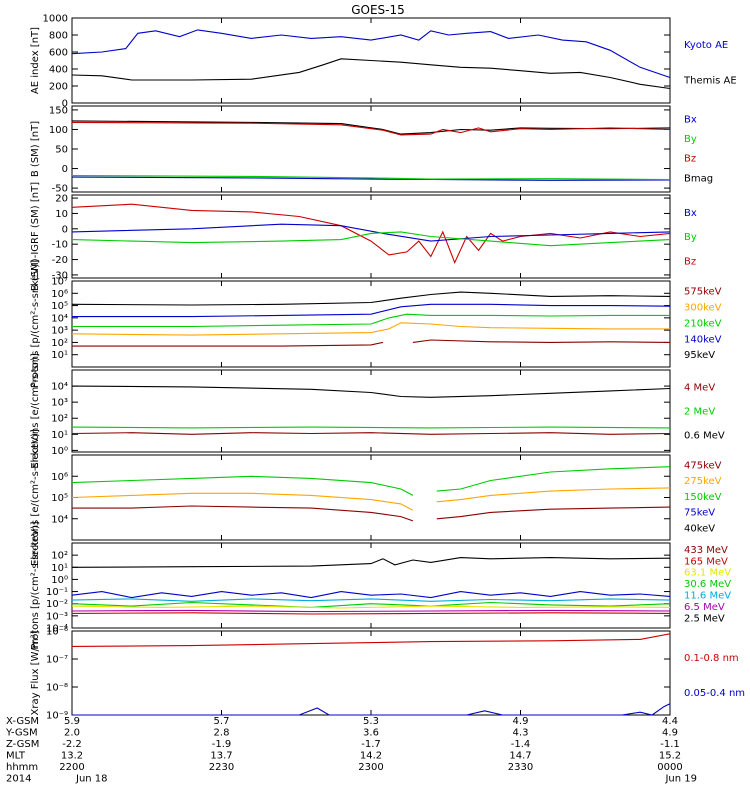  What do you see at coordinates (57, 716) in the screenshot?
I see `y-tick-label: 10⁻⁹` at bounding box center [57, 716].